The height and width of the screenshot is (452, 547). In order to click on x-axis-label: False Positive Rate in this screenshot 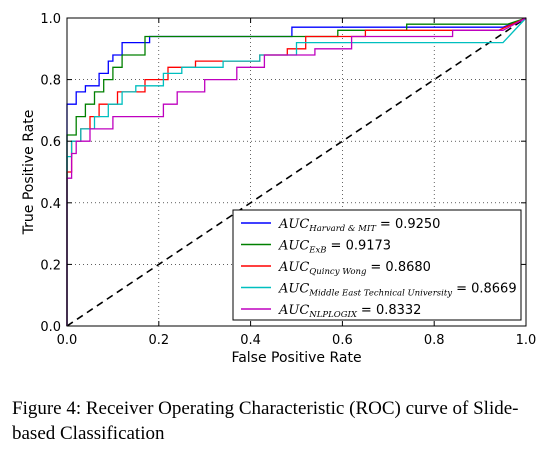, I will do `click(296, 358)`.